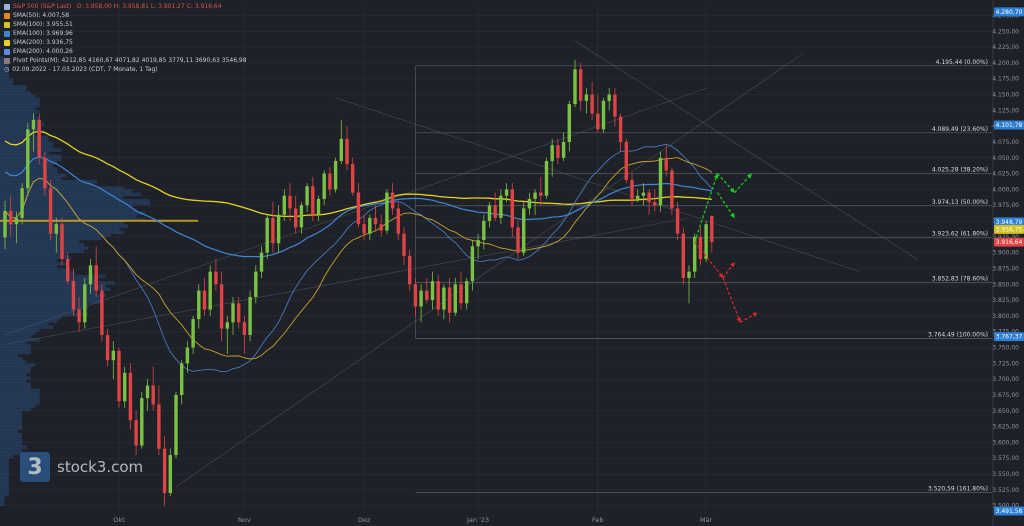 The image size is (1024, 526). What do you see at coordinates (7, 69) in the screenshot?
I see `clock-icon: ◷` at bounding box center [7, 69].